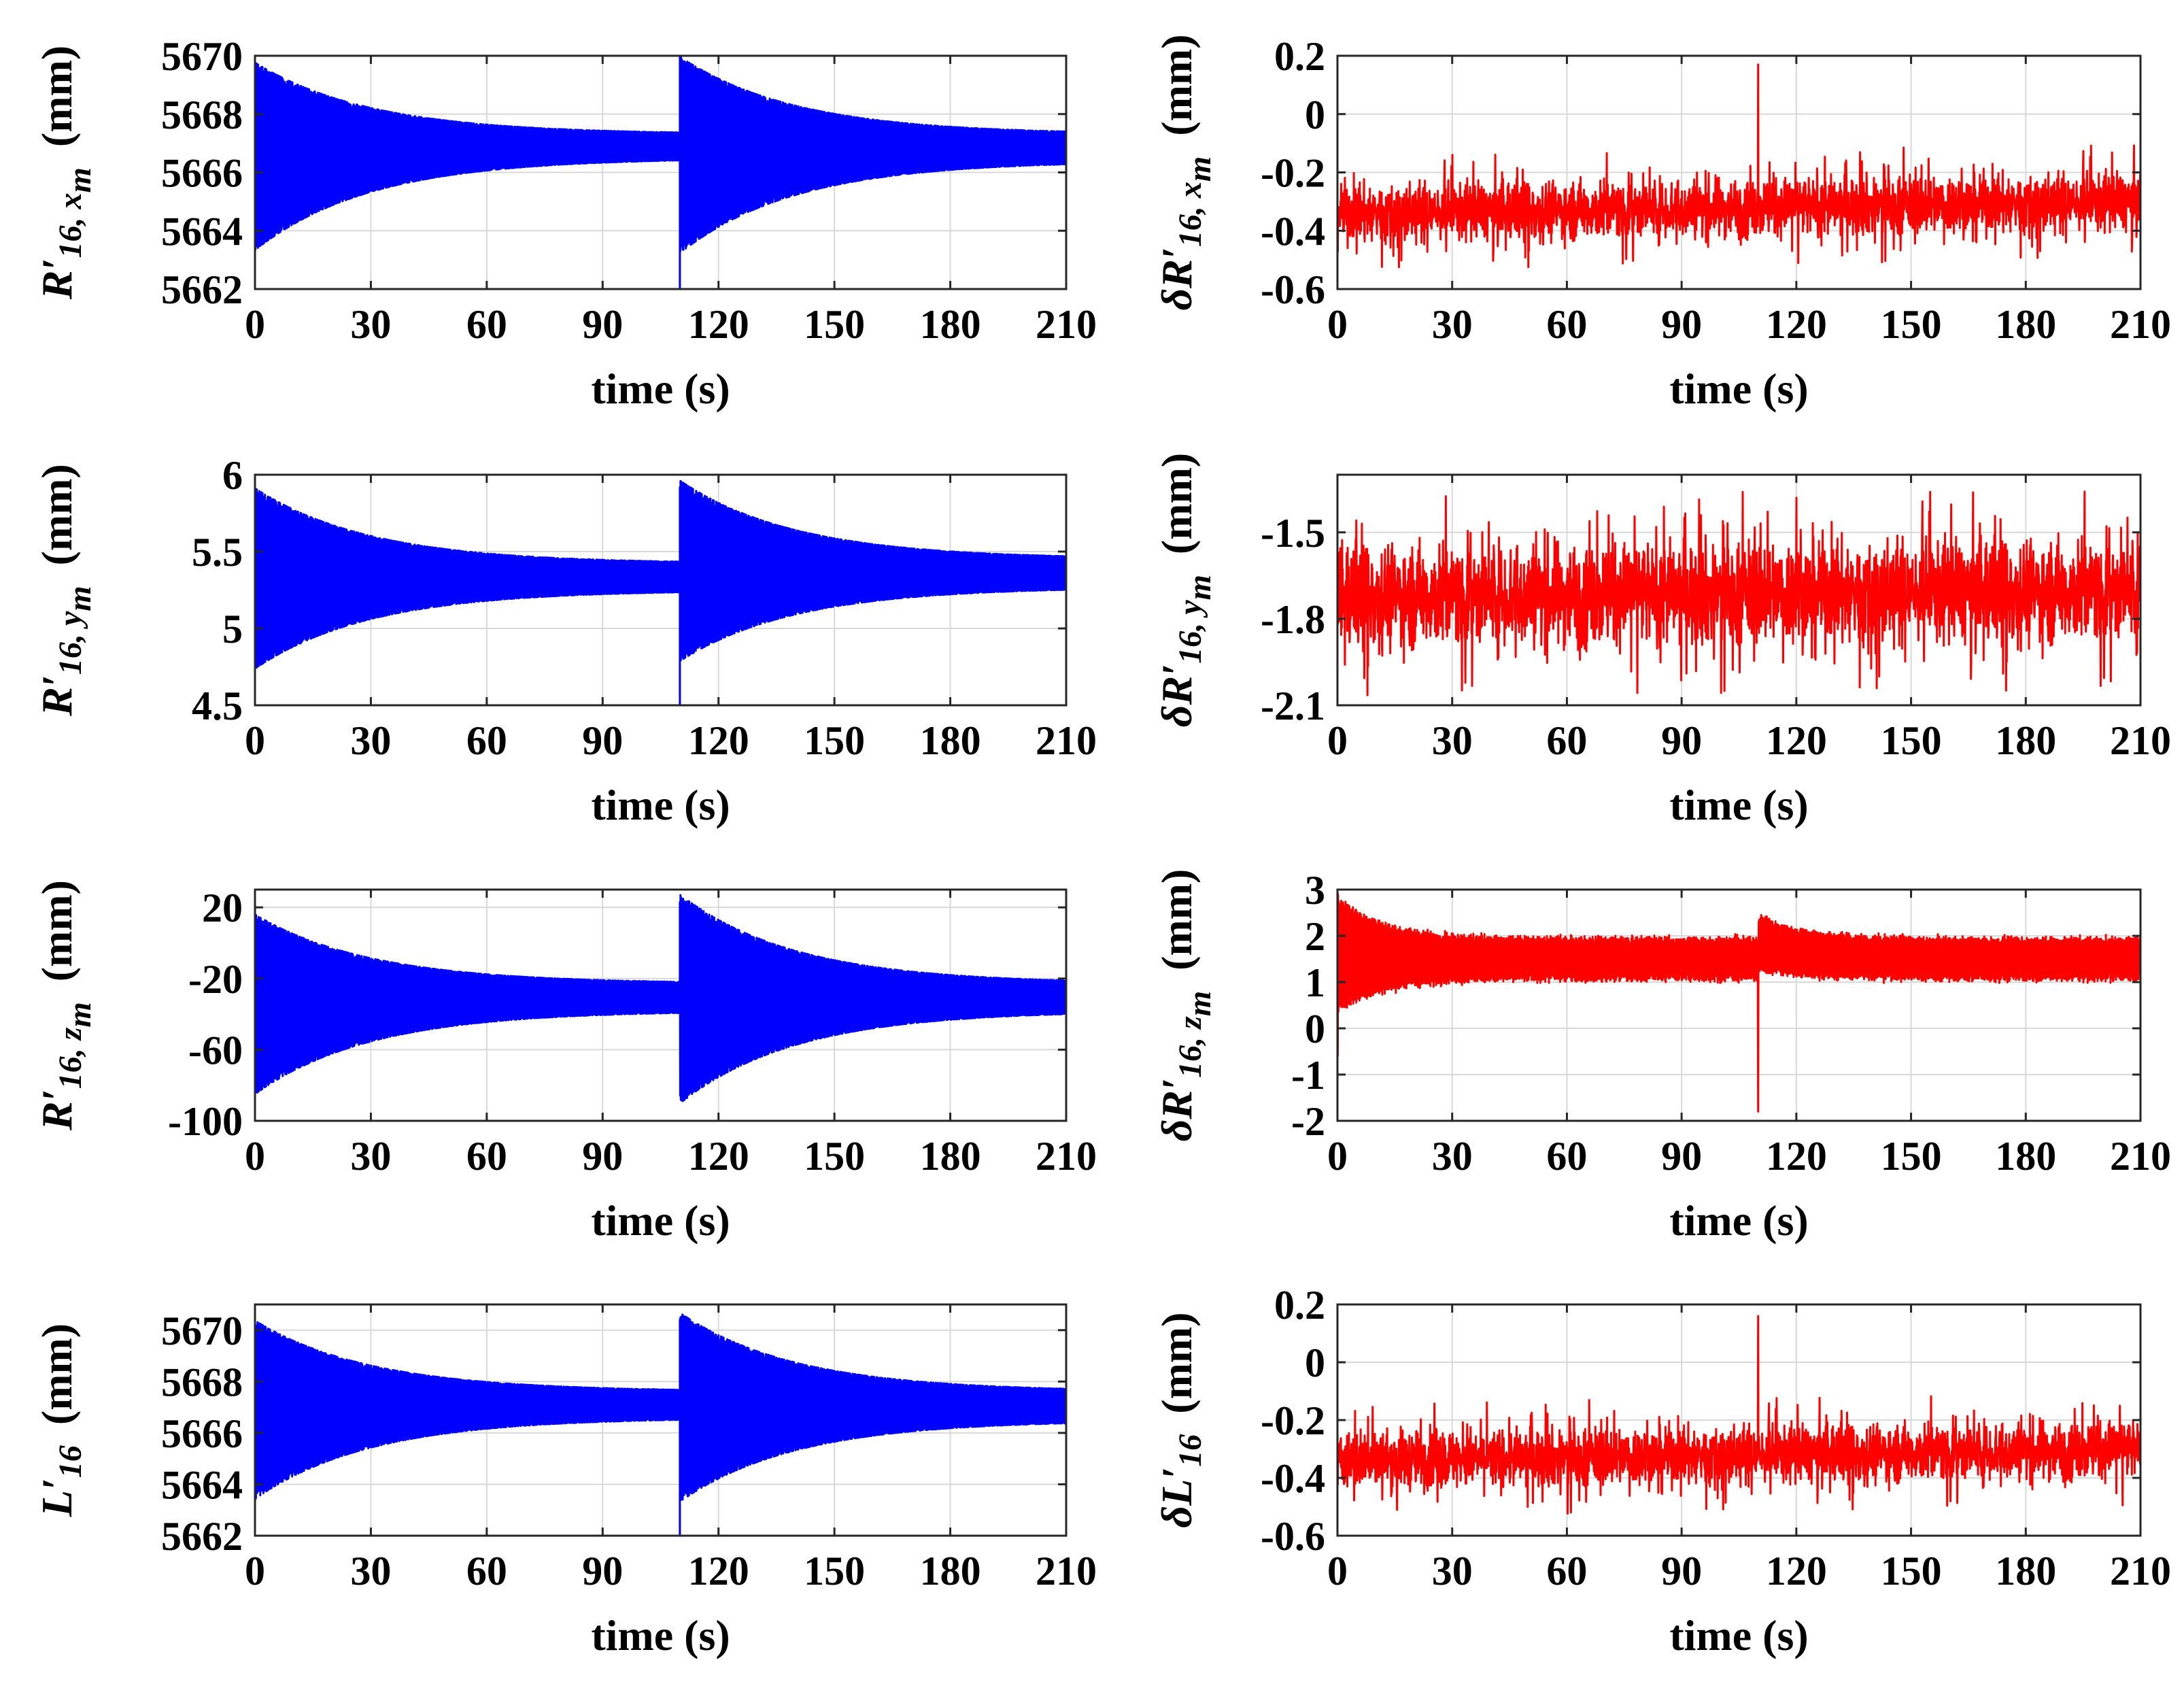  What do you see at coordinates (1739, 593) in the screenshot?
I see `data-series-dR16,ym` at bounding box center [1739, 593].